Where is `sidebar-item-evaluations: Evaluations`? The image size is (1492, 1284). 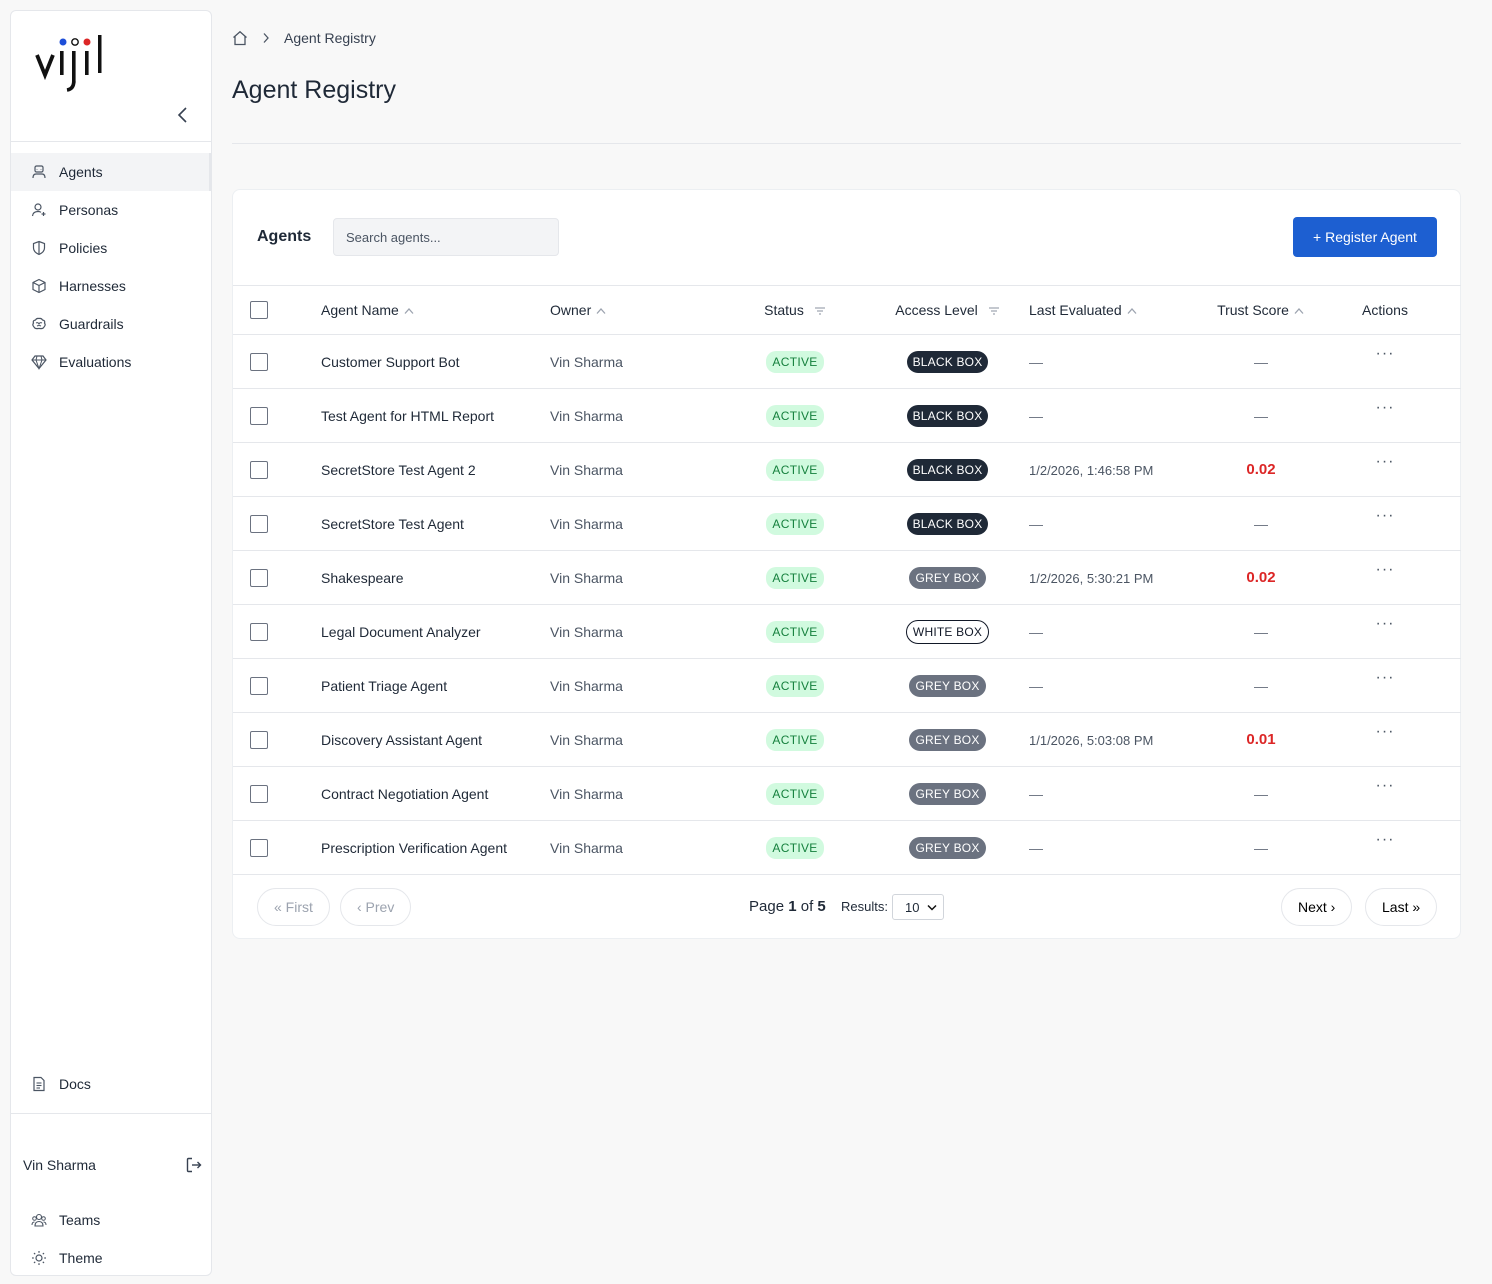
sidebar-item-evaluations: Evaluations is located at coordinates (111, 362).